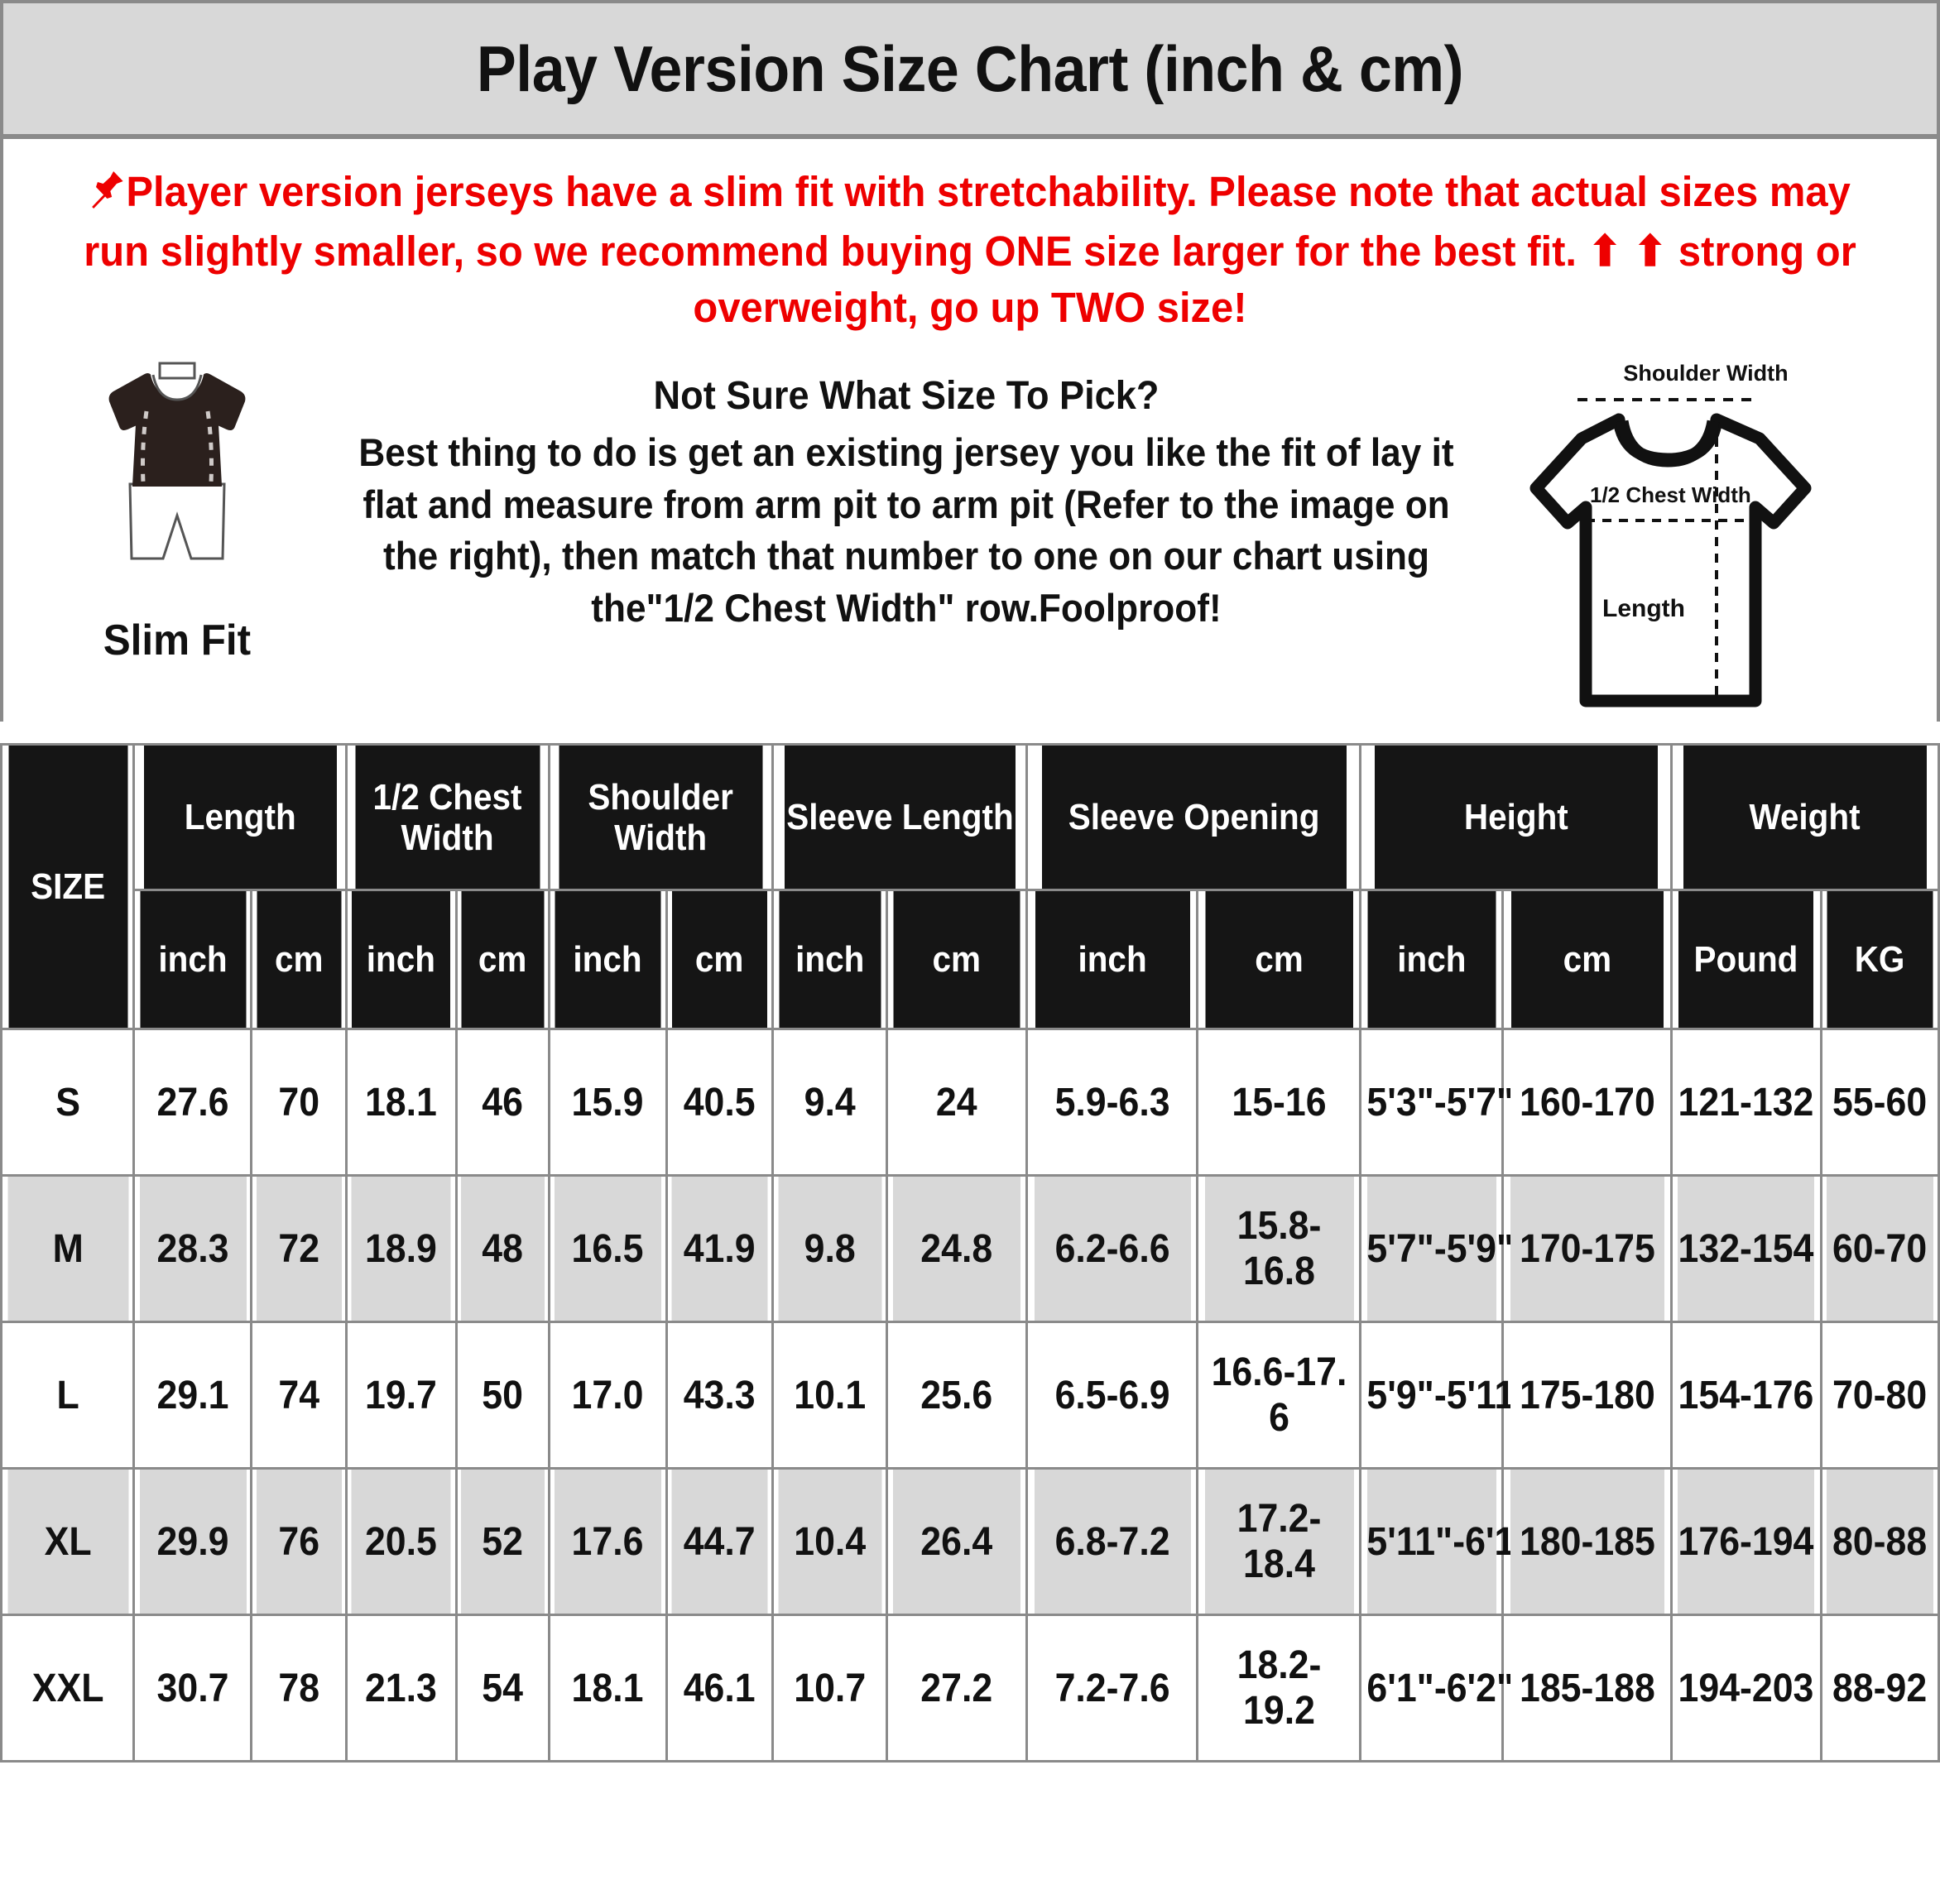  Describe the element at coordinates (1880, 960) in the screenshot. I see `unit-weight-kg: KG` at that location.